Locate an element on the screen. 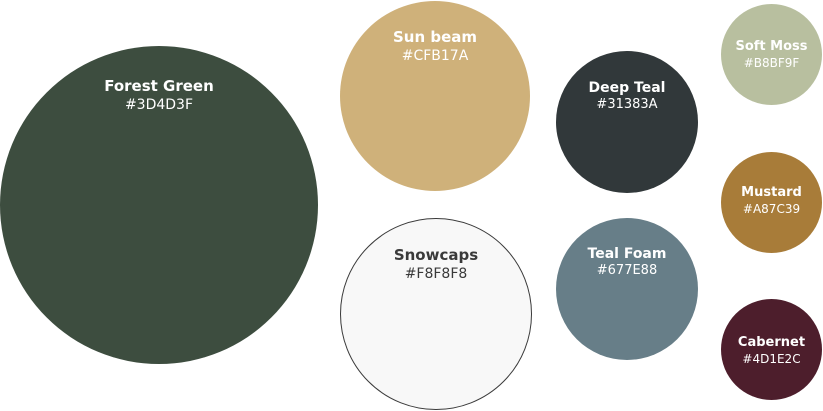 This screenshot has height=411, width=823. swatch-label: Sun beam #CFB17A is located at coordinates (435, 46).